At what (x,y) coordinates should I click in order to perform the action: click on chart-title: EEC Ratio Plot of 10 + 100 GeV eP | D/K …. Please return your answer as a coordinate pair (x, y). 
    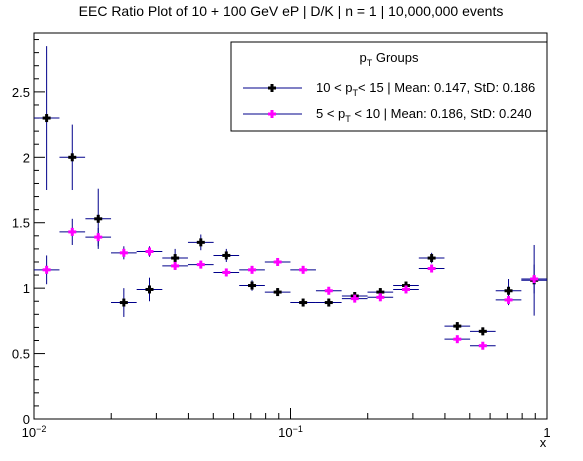
    Looking at the image, I should click on (291, 11).